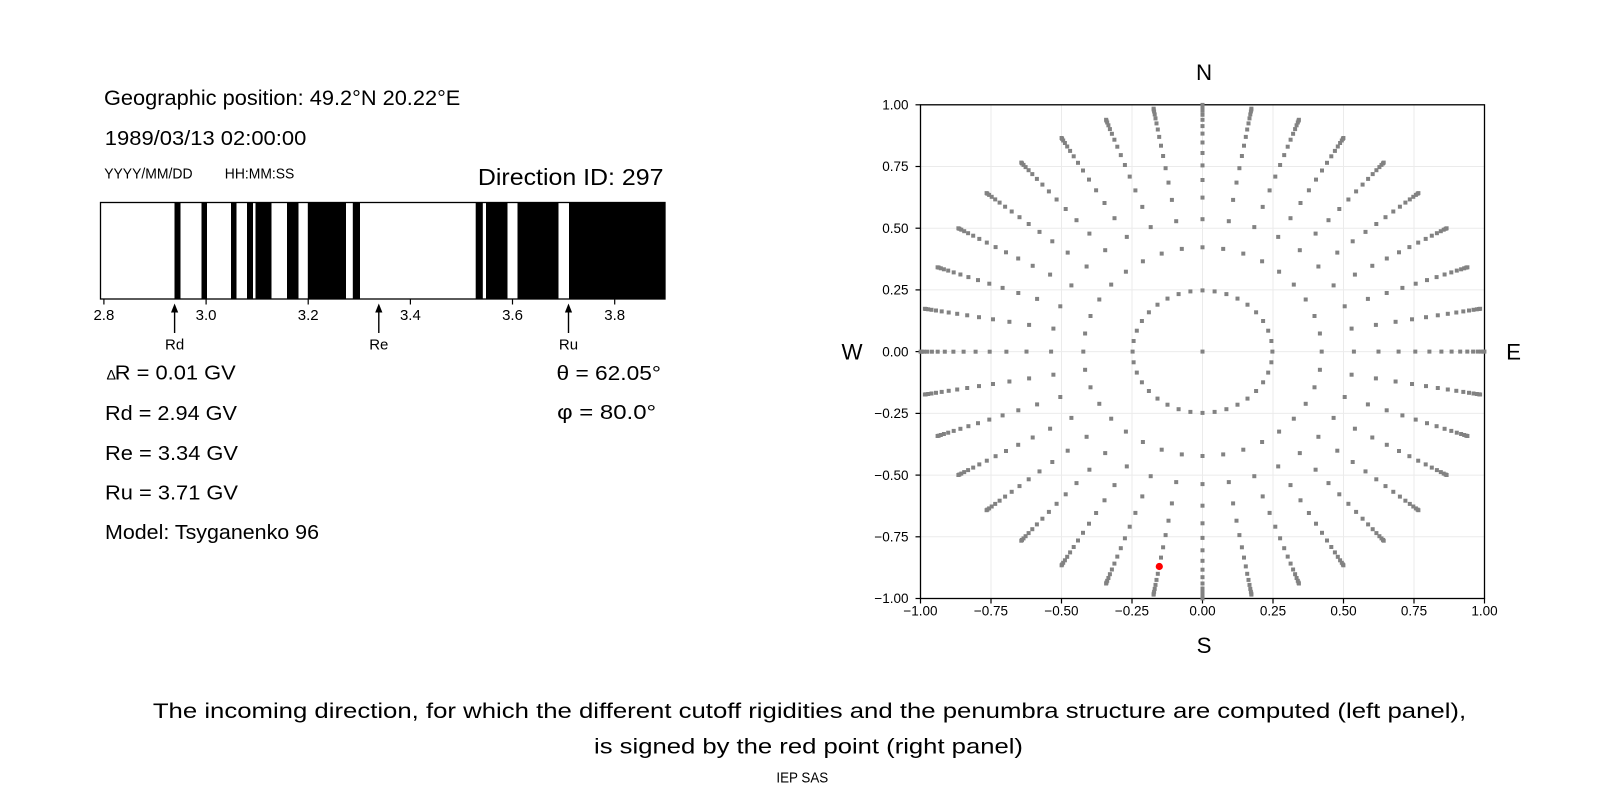 Image resolution: width=1600 pixels, height=800 pixels. Describe the element at coordinates (614, 315) in the screenshot. I see `svg-text: 3.8` at that location.